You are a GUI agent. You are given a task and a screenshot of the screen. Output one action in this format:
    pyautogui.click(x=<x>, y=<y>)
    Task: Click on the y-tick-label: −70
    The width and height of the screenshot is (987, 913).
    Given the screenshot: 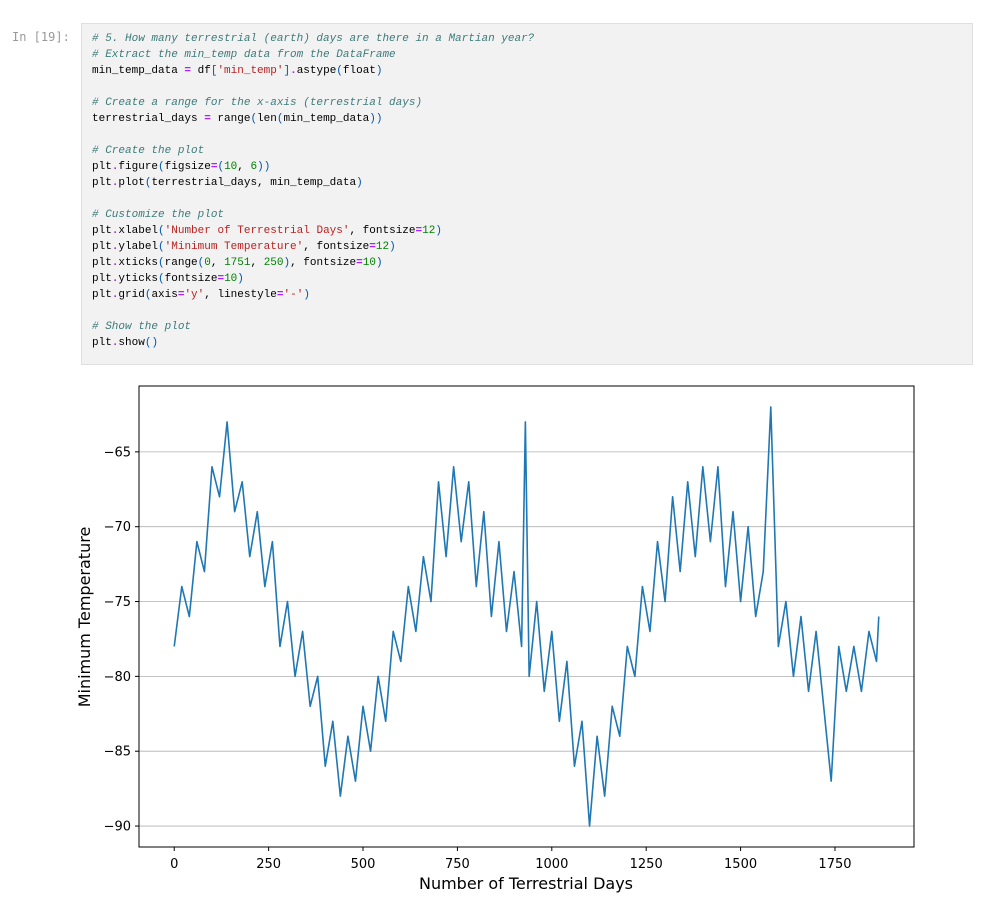 What is the action you would take?
    pyautogui.click(x=117, y=527)
    